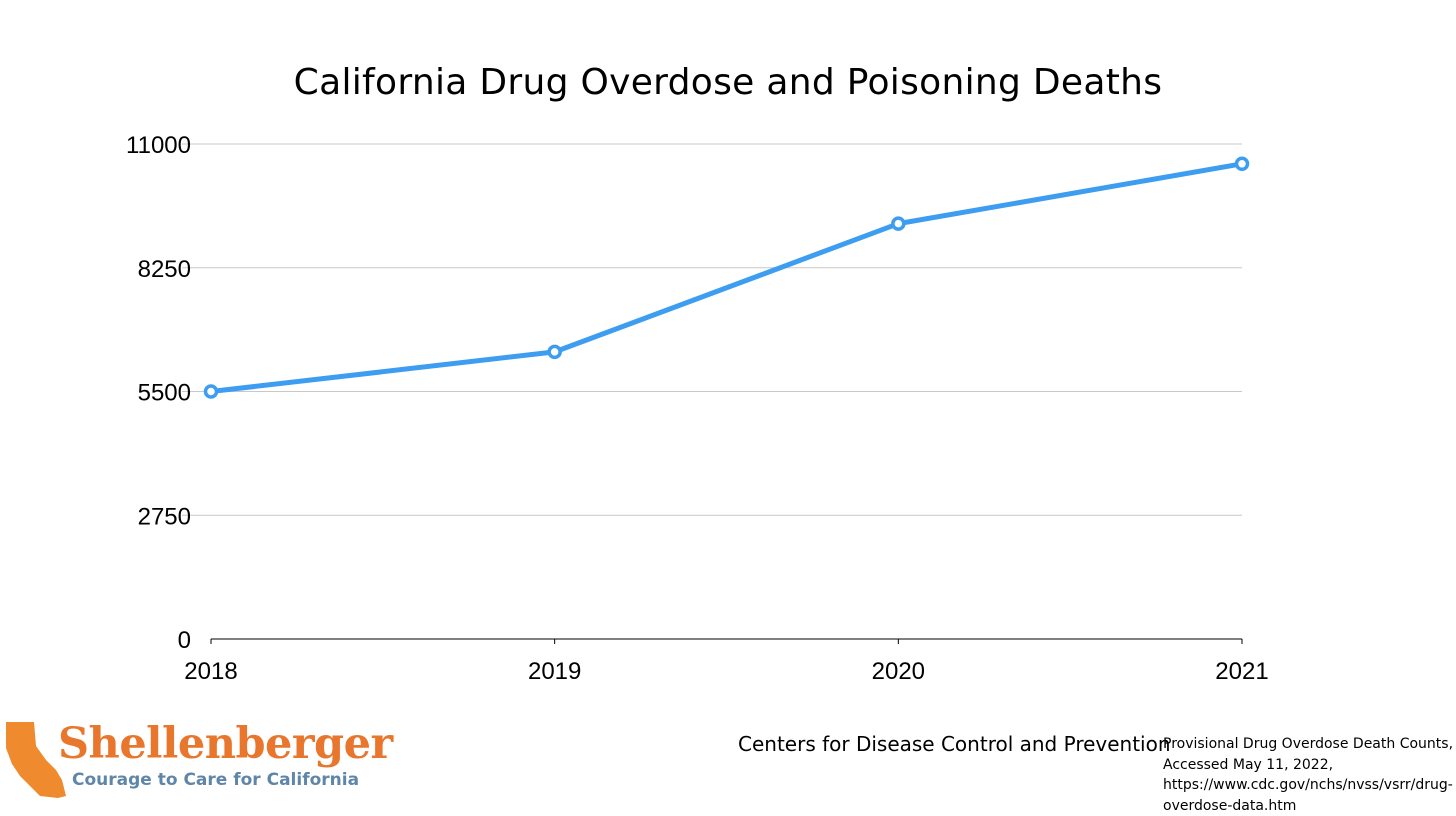  Describe the element at coordinates (1309, 765) in the screenshot. I see `source-line: Accessed May 11, 2022,` at that location.